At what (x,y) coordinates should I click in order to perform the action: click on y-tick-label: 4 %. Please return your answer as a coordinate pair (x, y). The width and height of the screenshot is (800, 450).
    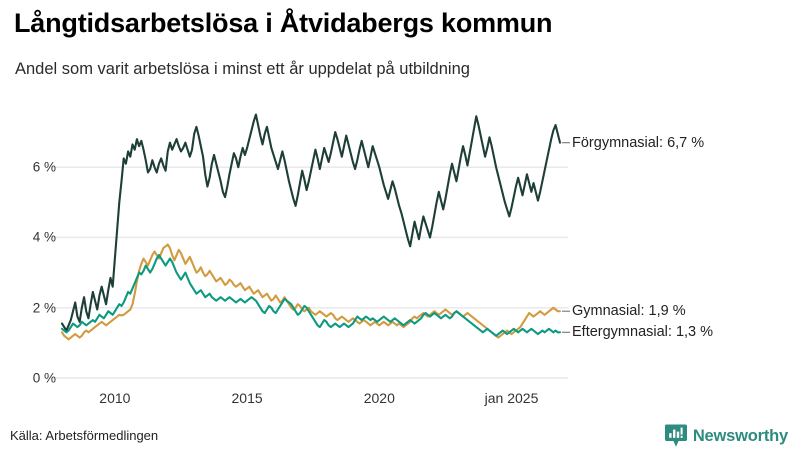
    Looking at the image, I should click on (44, 237).